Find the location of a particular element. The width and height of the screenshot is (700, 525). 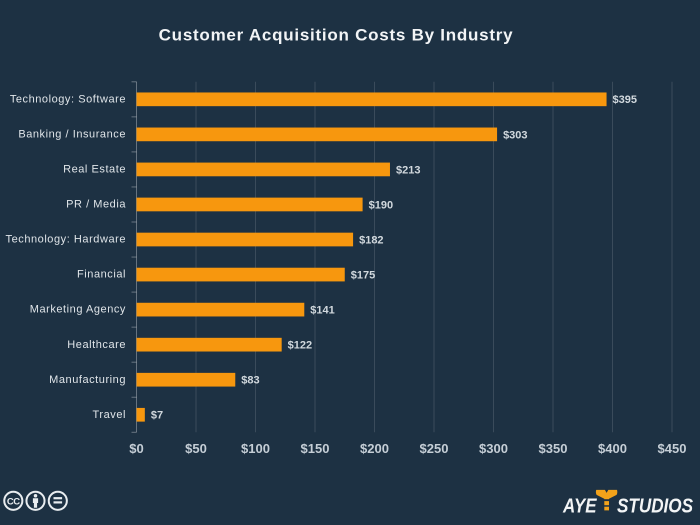

svg-text: Marketing Agency is located at coordinates (78, 310).